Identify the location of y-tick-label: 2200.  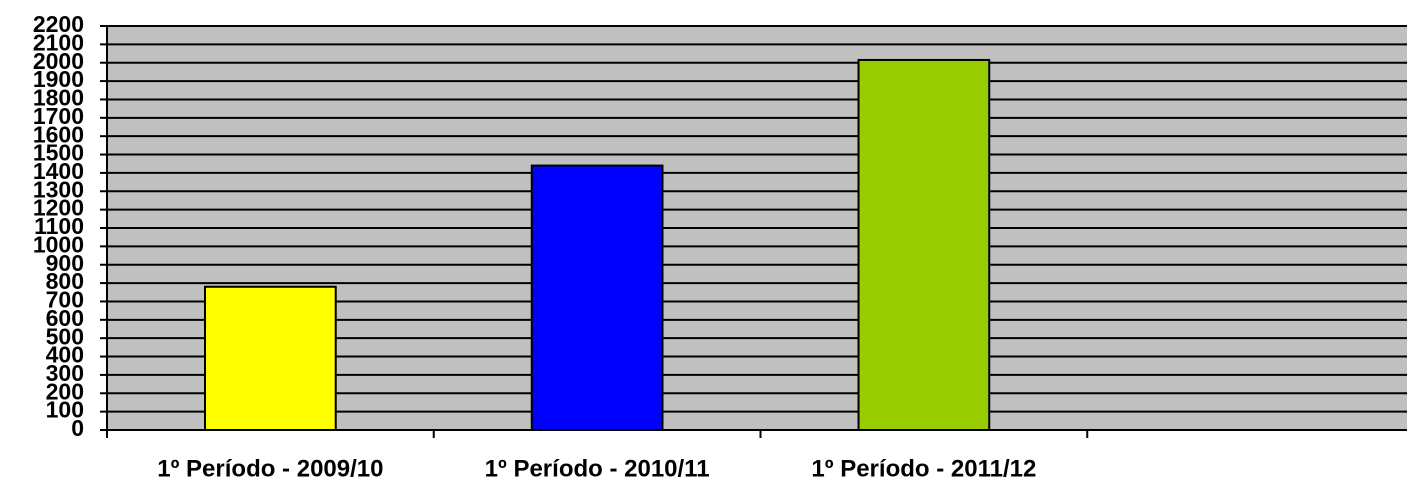
(58, 24).